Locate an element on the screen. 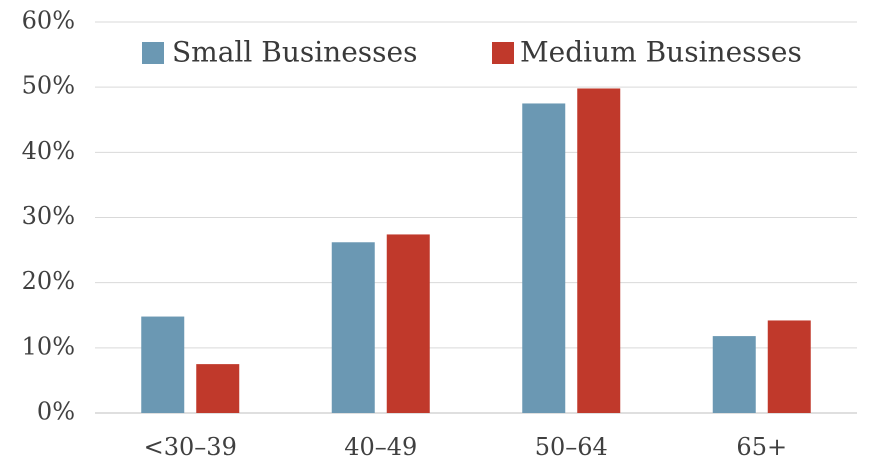 Image resolution: width=871 pixels, height=470 pixels. x-tick-label: 65+ is located at coordinates (761, 447).